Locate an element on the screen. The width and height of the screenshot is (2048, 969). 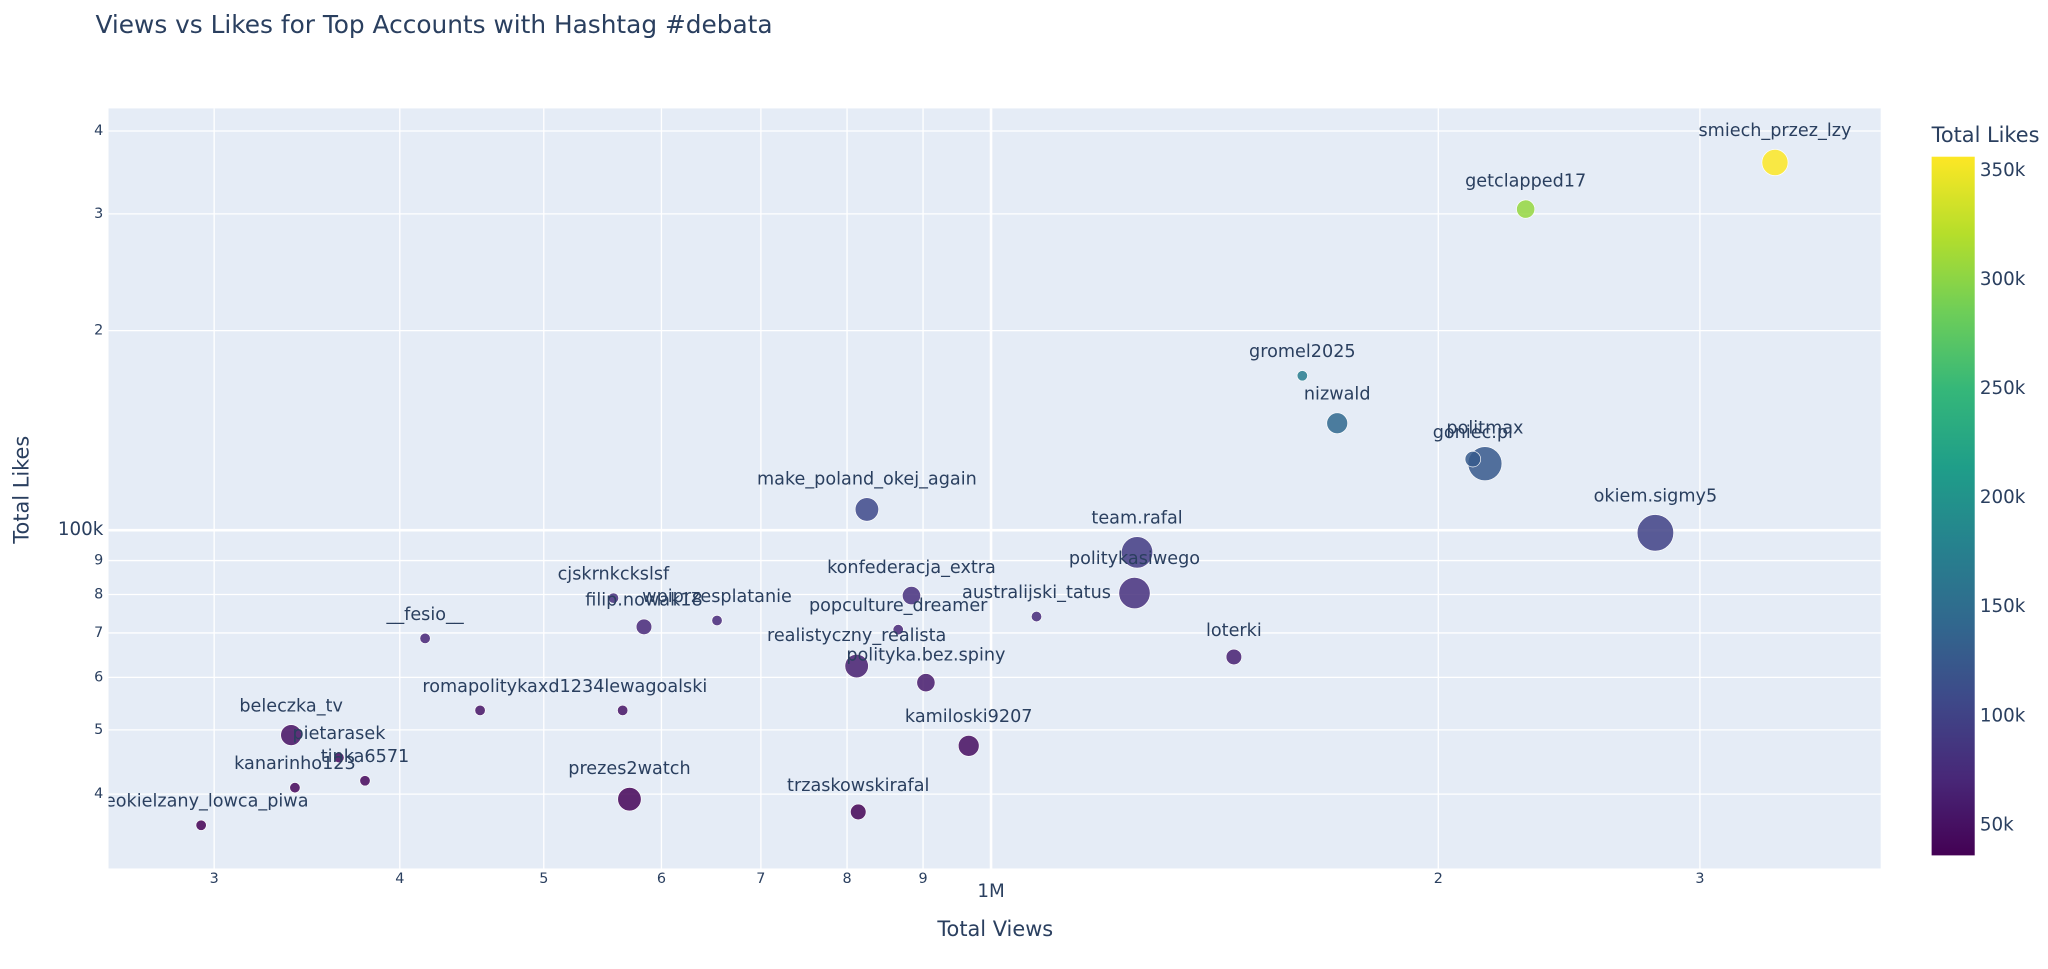
y-tick-label: 100k is located at coordinates (81, 529).